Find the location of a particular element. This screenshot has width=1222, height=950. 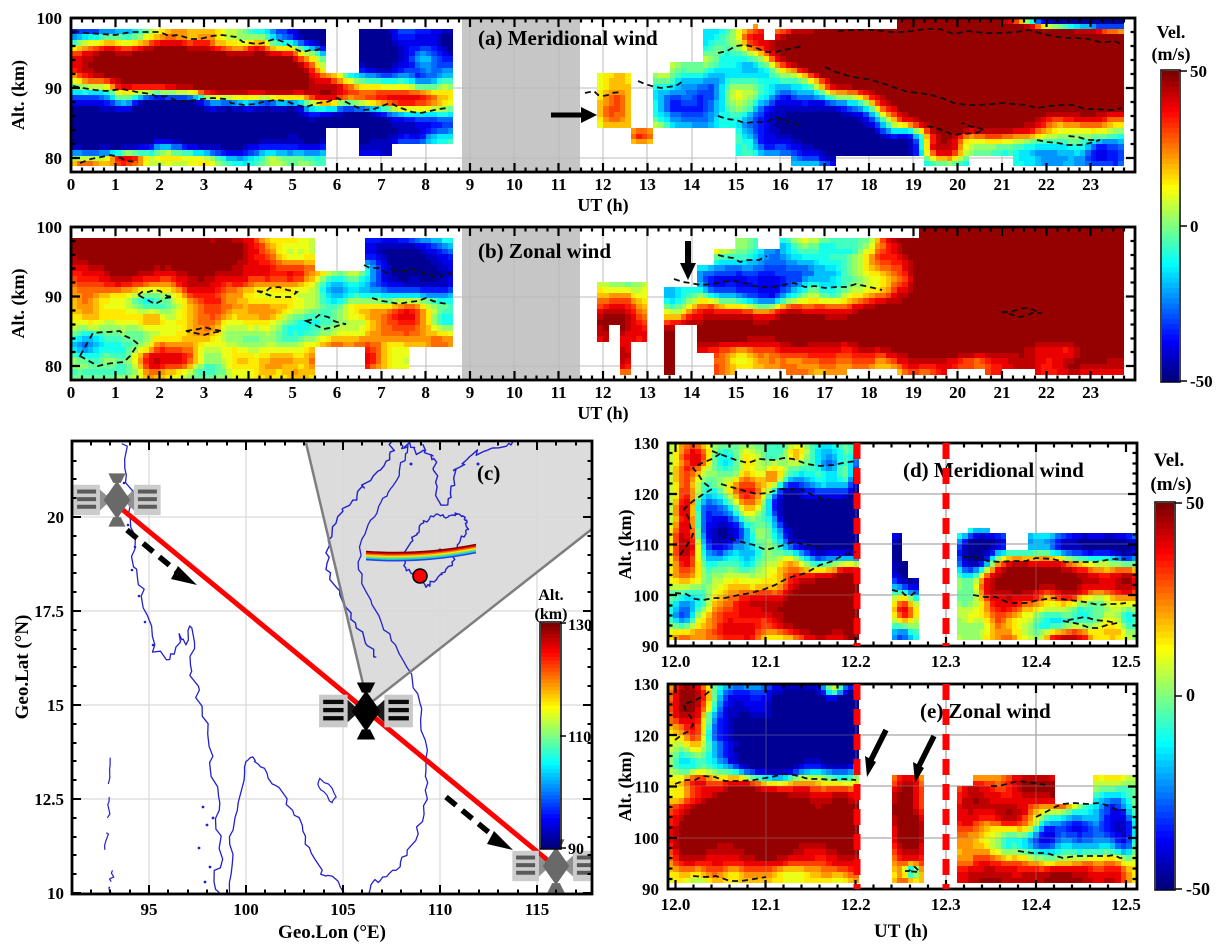

svg-text: Alt. is located at coordinates (550, 595).